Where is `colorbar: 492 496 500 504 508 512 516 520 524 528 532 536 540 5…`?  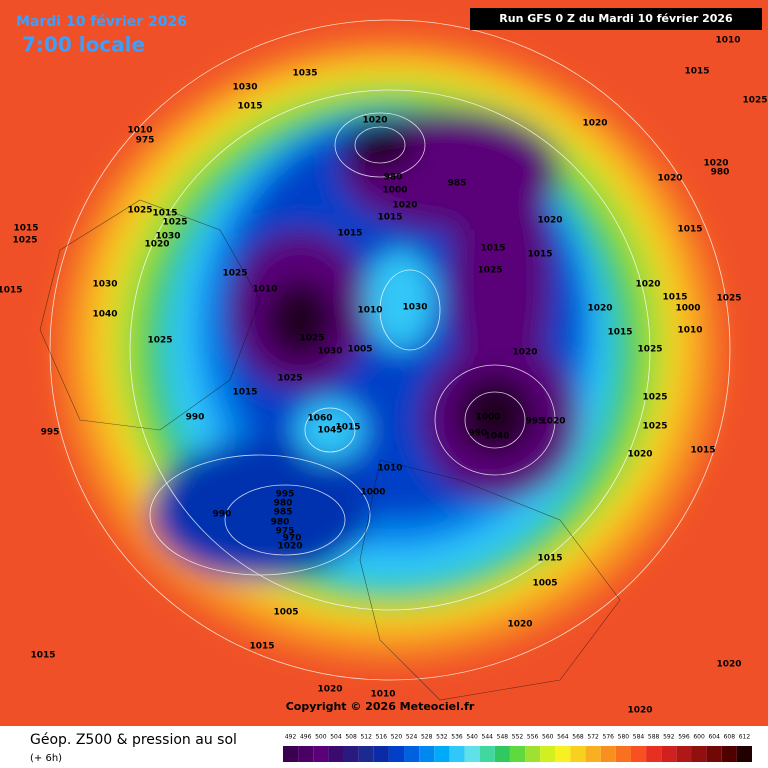 colorbar: 492 496 500 504 508 512 516 520 524 528 532 536 540 5… is located at coordinates (517, 748).